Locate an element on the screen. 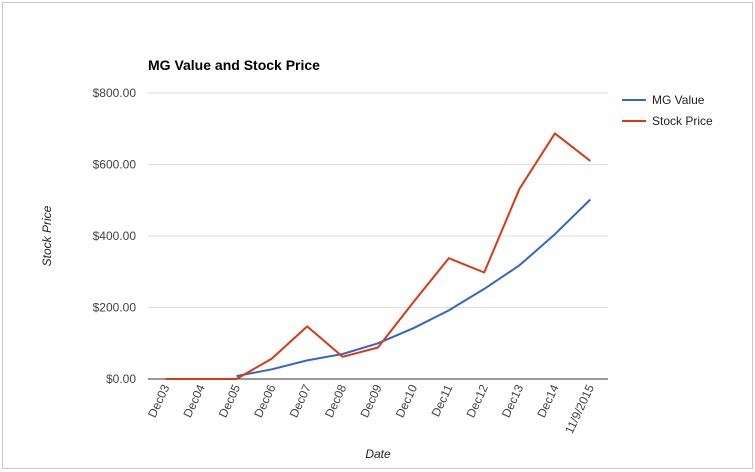 Image resolution: width=755 pixels, height=472 pixels. x-tick-label: Dec12 is located at coordinates (477, 401).